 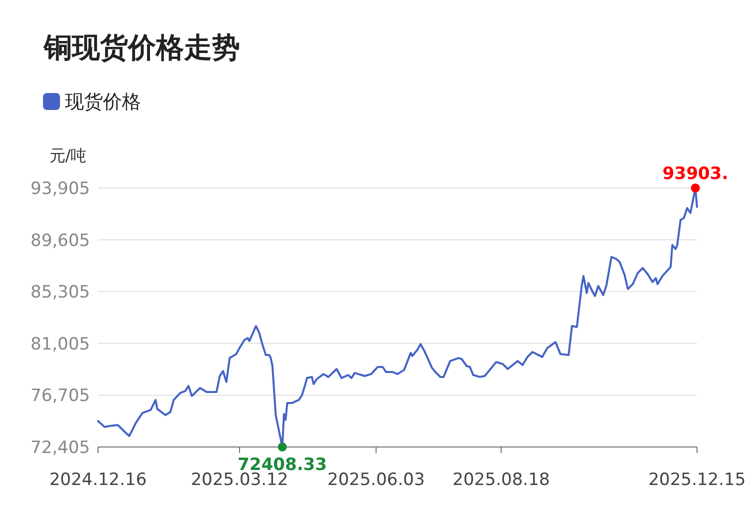 What do you see at coordinates (376, 480) in the screenshot?
I see `x-tick-label: 2025.06.03` at bounding box center [376, 480].